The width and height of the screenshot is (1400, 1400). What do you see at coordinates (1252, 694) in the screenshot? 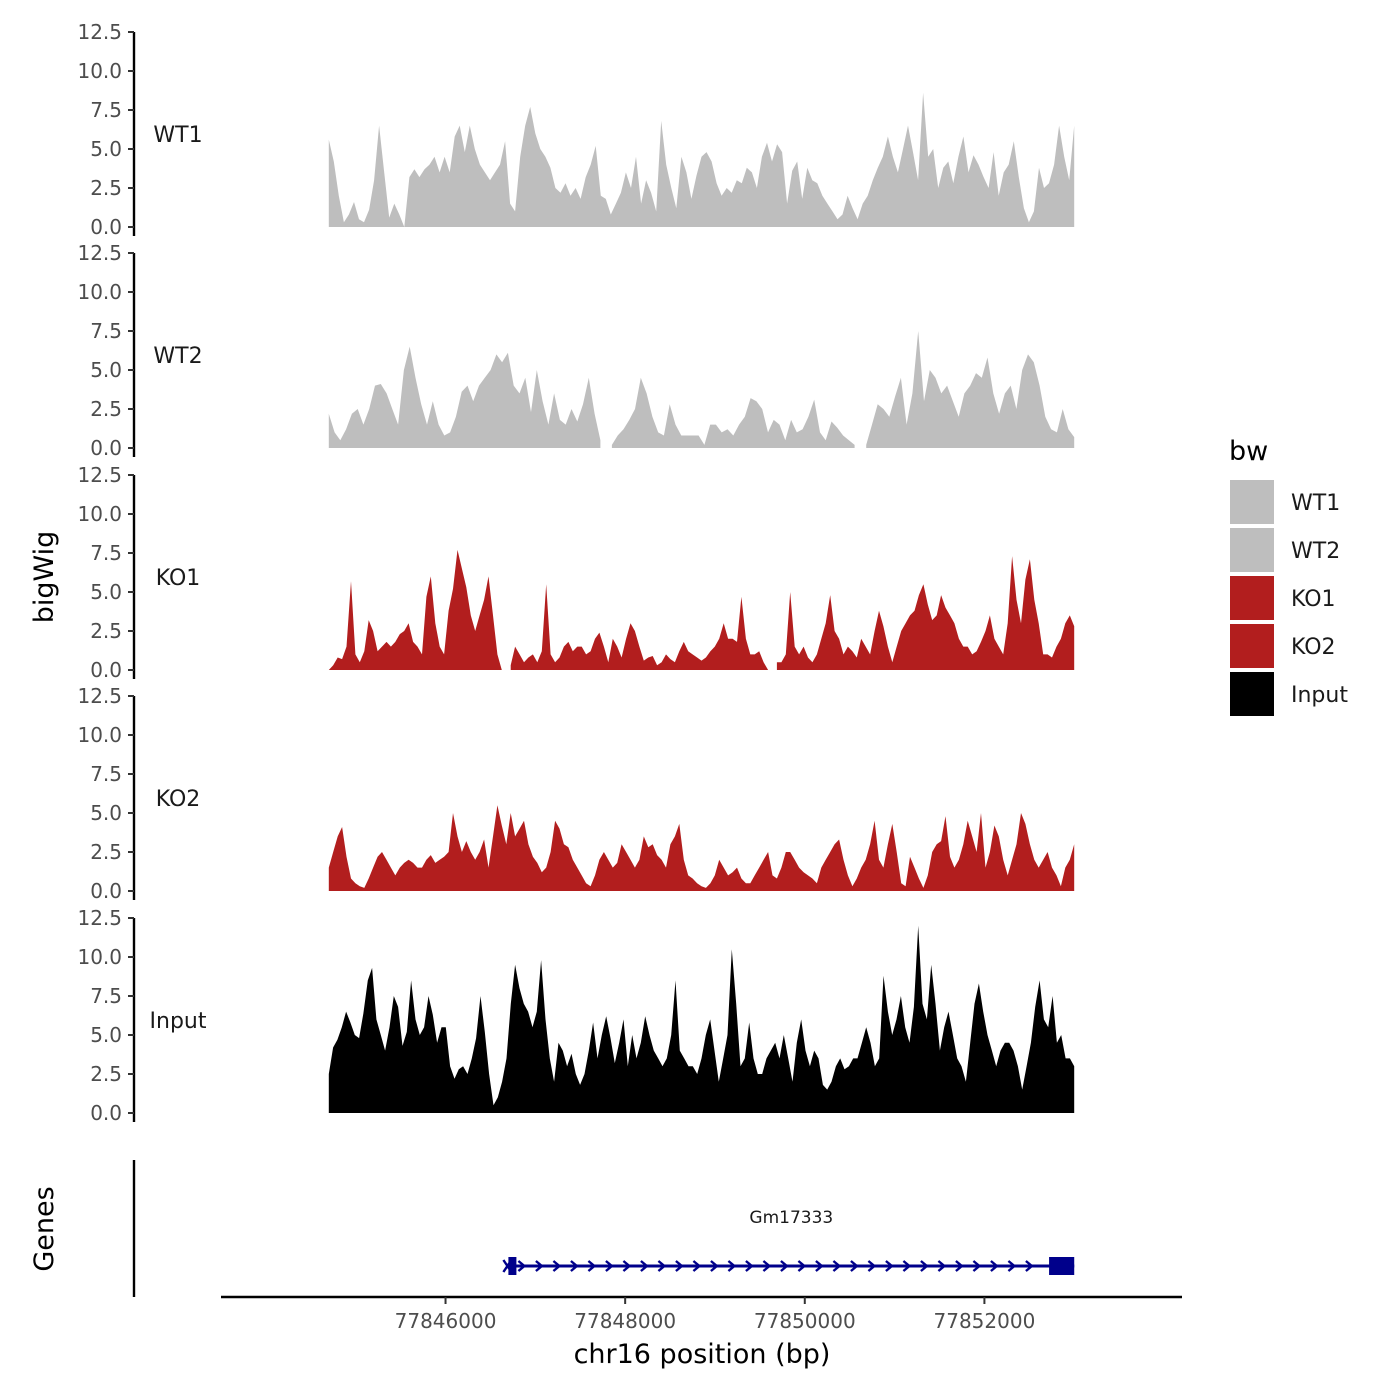
I see `legend-swatch-input` at bounding box center [1252, 694].